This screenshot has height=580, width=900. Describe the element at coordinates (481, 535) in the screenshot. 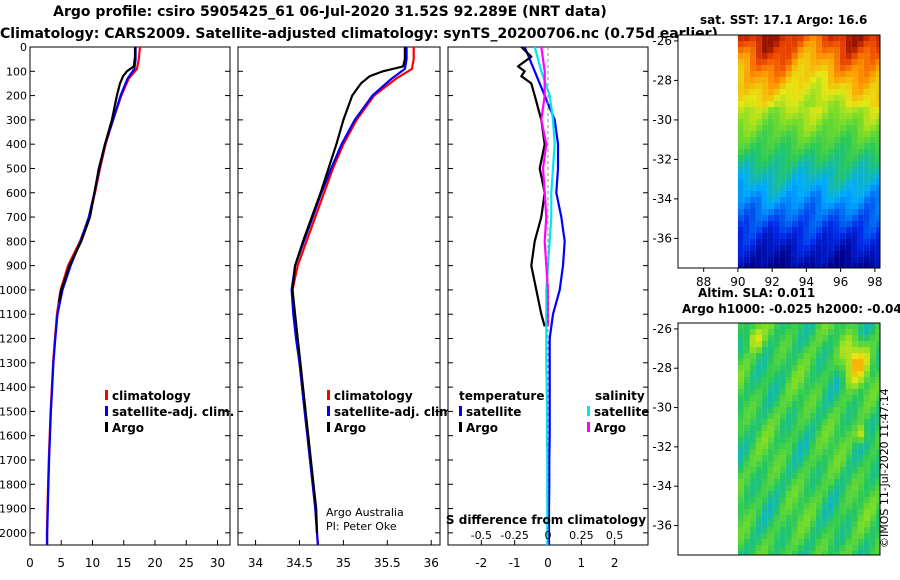

I see `secondary-axis-label: -0.5` at that location.